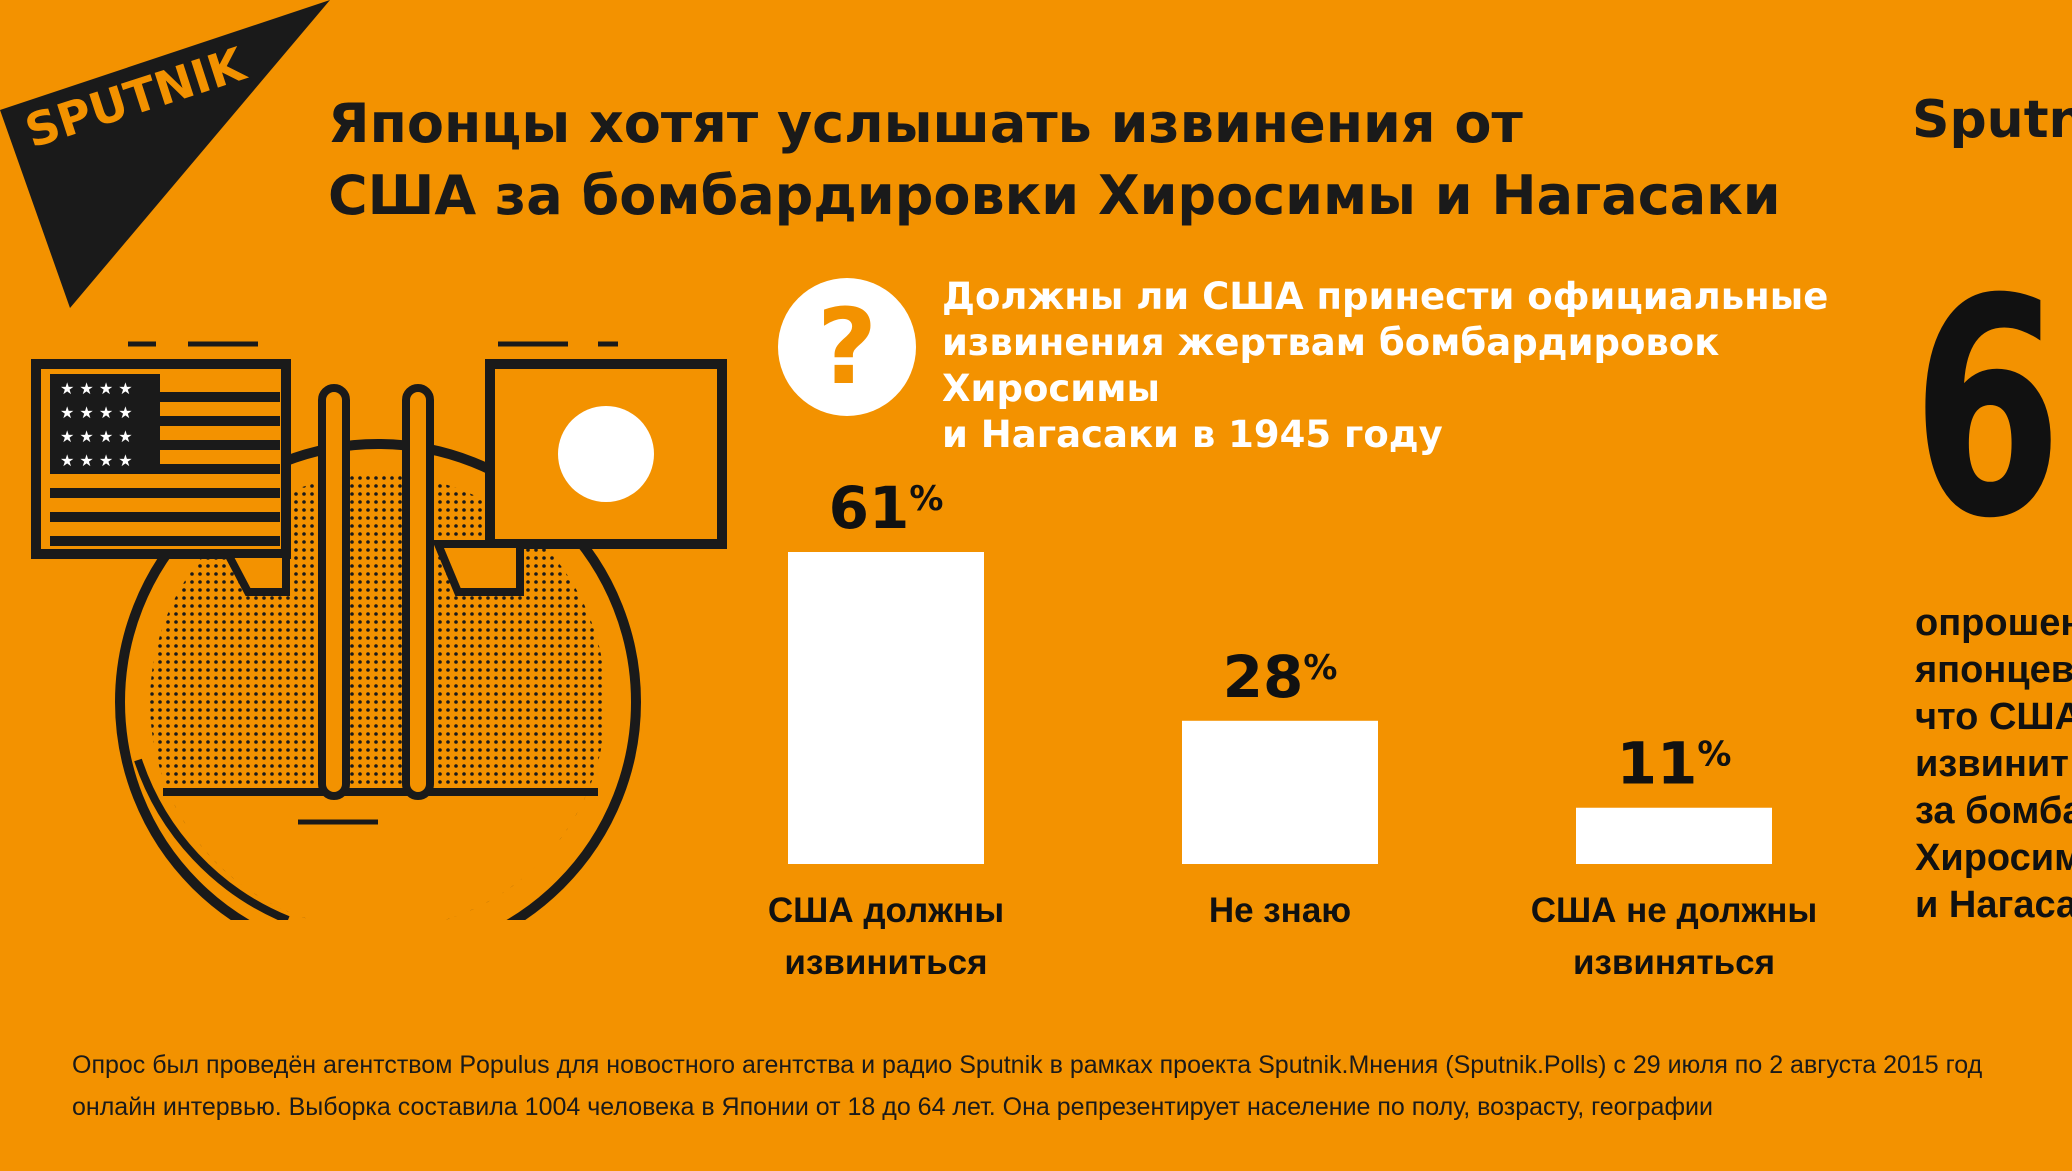 This screenshot has width=2072, height=1171. Describe the element at coordinates (869, 508) in the screenshot. I see `value-number: 61` at that location.